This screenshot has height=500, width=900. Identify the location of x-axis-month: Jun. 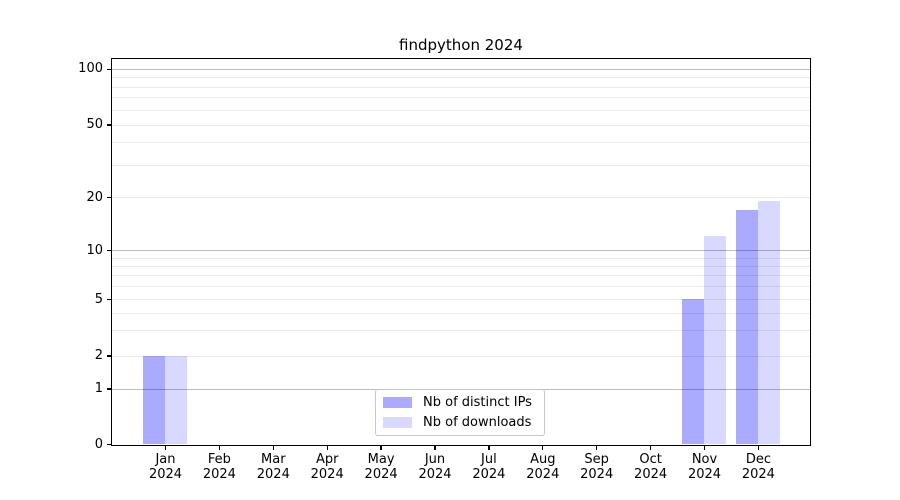
(435, 459).